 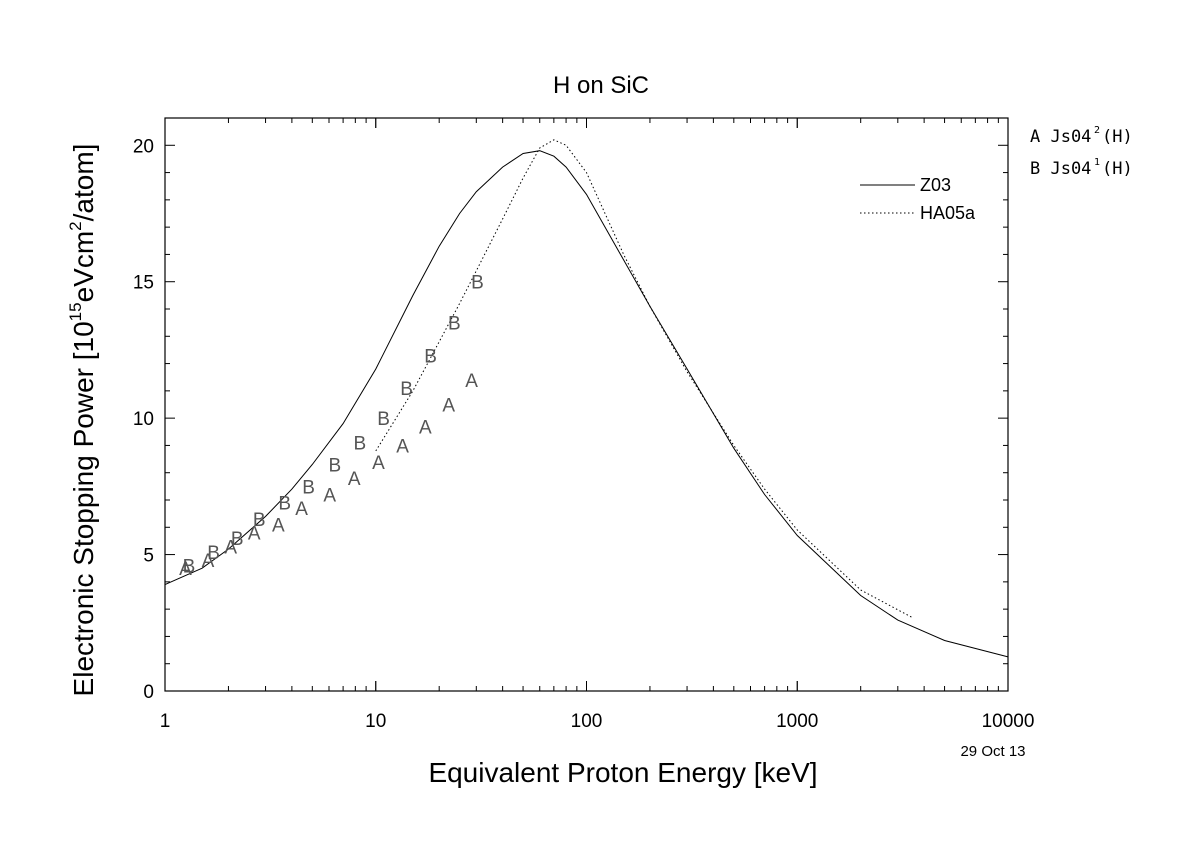 What do you see at coordinates (797, 721) in the screenshot?
I see `x-tick-label: 1000` at bounding box center [797, 721].